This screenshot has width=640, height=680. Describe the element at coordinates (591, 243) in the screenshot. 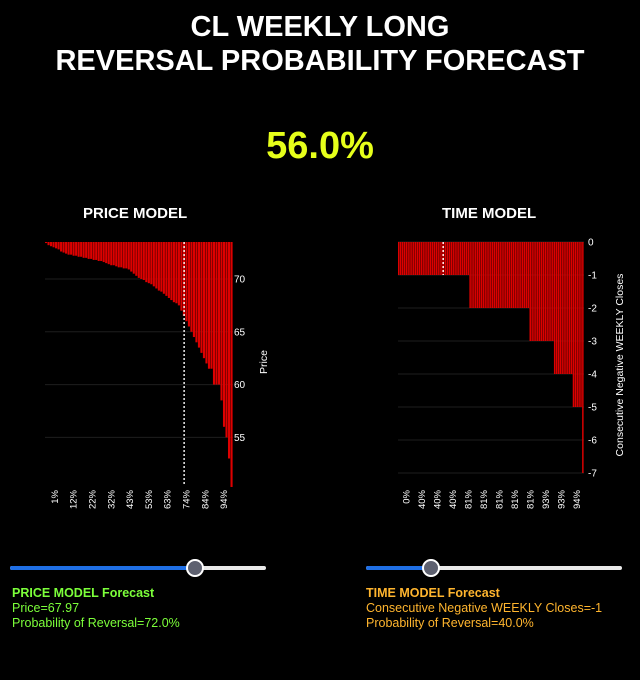

I see `y-tick-label: 0` at that location.